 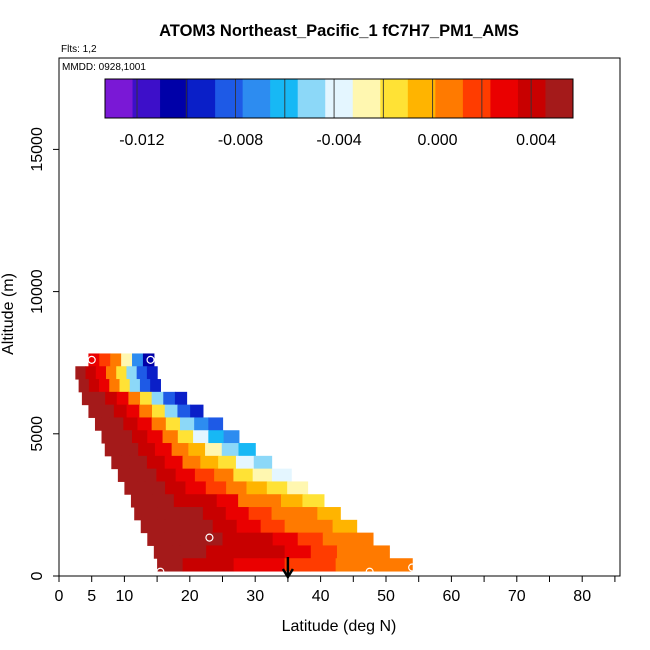 I want to click on x-tick-label: 0, so click(x=59, y=596).